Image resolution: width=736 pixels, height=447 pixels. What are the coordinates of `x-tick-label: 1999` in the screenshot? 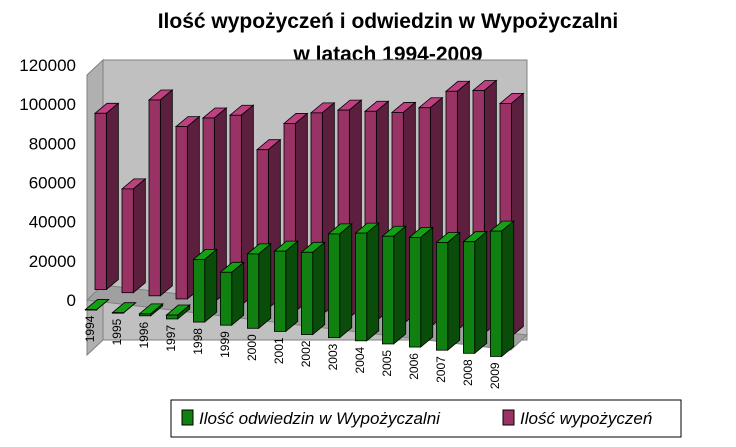 It's located at (225, 344).